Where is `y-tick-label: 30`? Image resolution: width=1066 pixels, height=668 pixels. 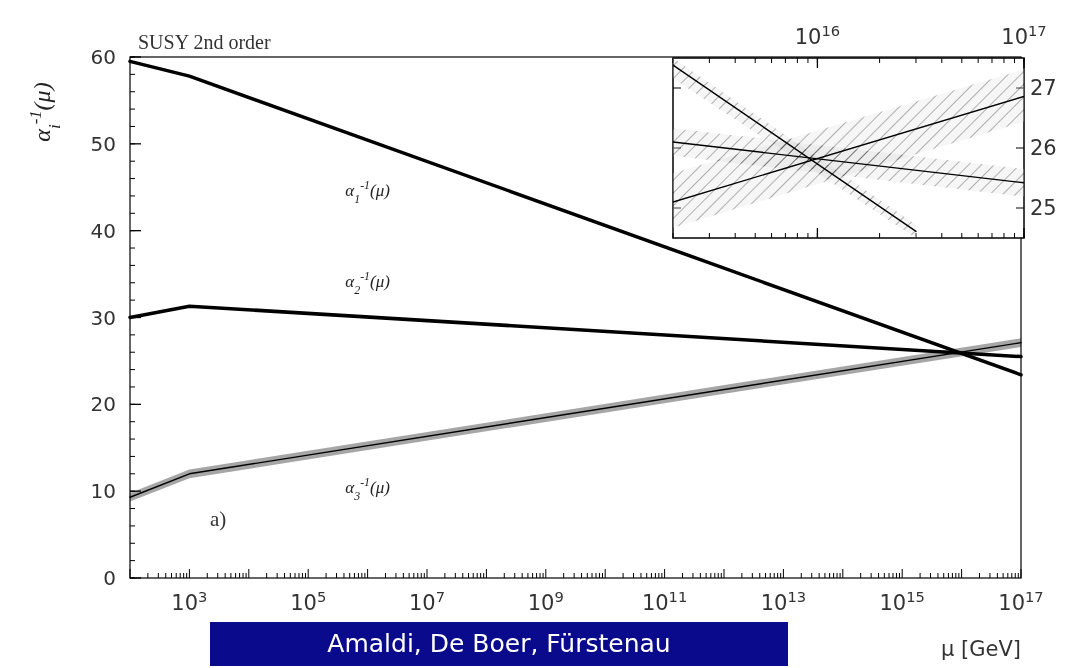 y-tick-label: 30 is located at coordinates (103, 317).